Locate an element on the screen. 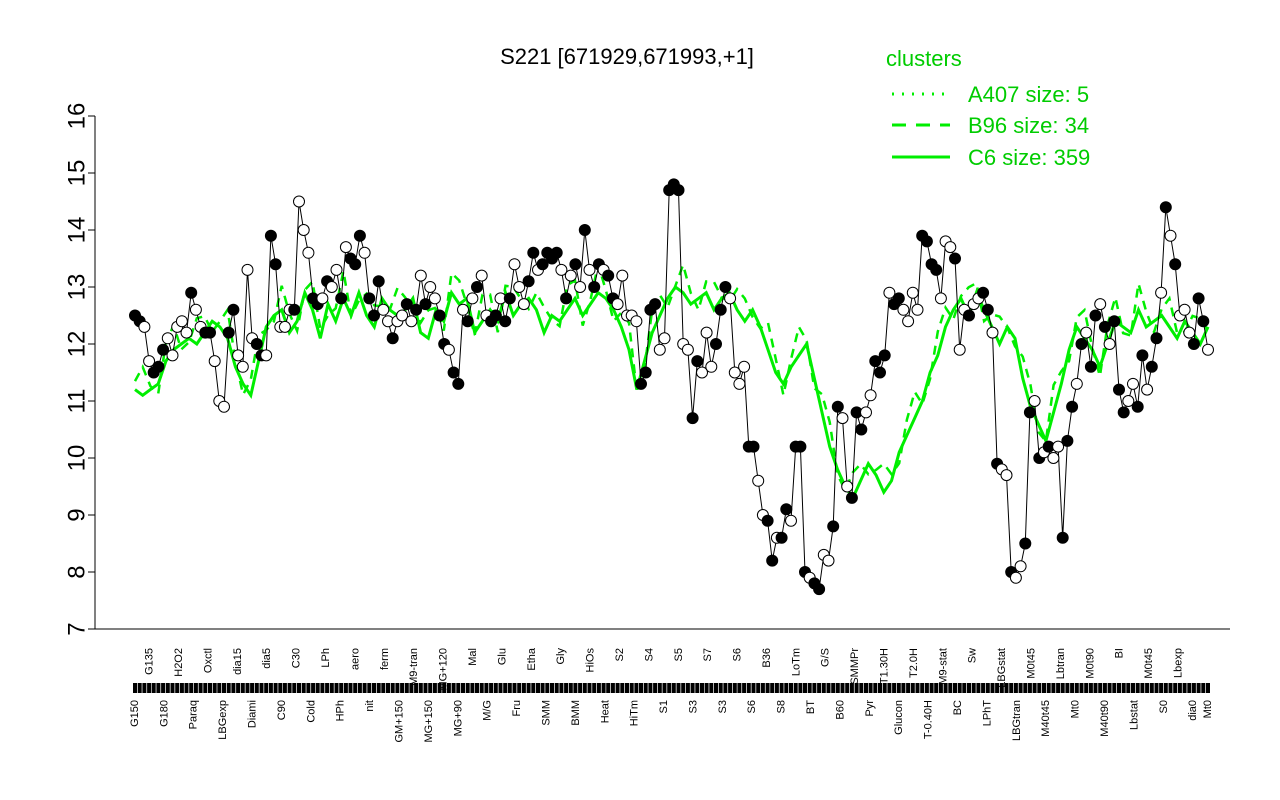  legend-entry-c6: C6 size: 359 is located at coordinates (1029, 157).